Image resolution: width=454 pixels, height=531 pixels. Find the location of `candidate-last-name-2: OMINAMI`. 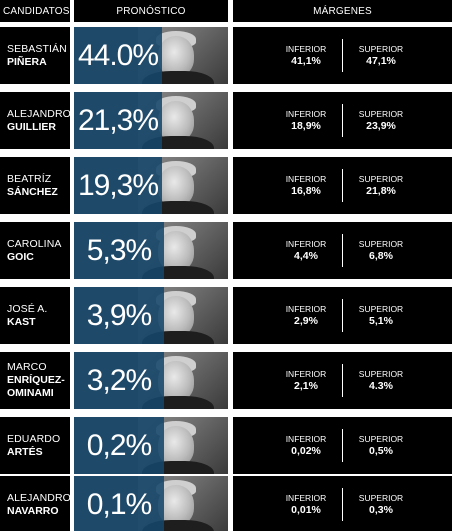

candidate-last-name-2: OMINAMI is located at coordinates (30, 393).